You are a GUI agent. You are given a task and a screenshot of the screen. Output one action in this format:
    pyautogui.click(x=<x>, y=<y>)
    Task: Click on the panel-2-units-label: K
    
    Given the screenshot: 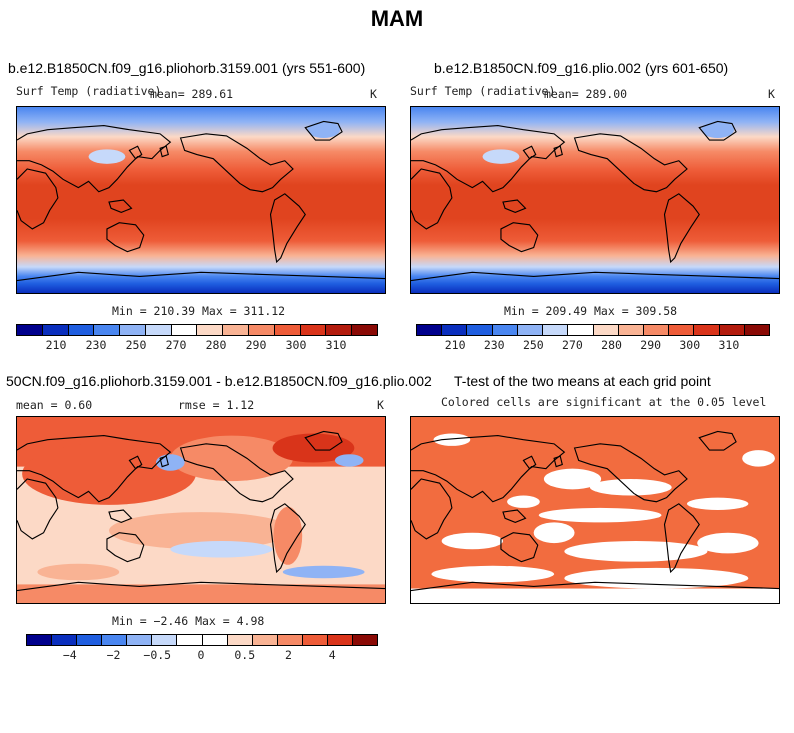 What is the action you would take?
    pyautogui.click(x=771, y=94)
    